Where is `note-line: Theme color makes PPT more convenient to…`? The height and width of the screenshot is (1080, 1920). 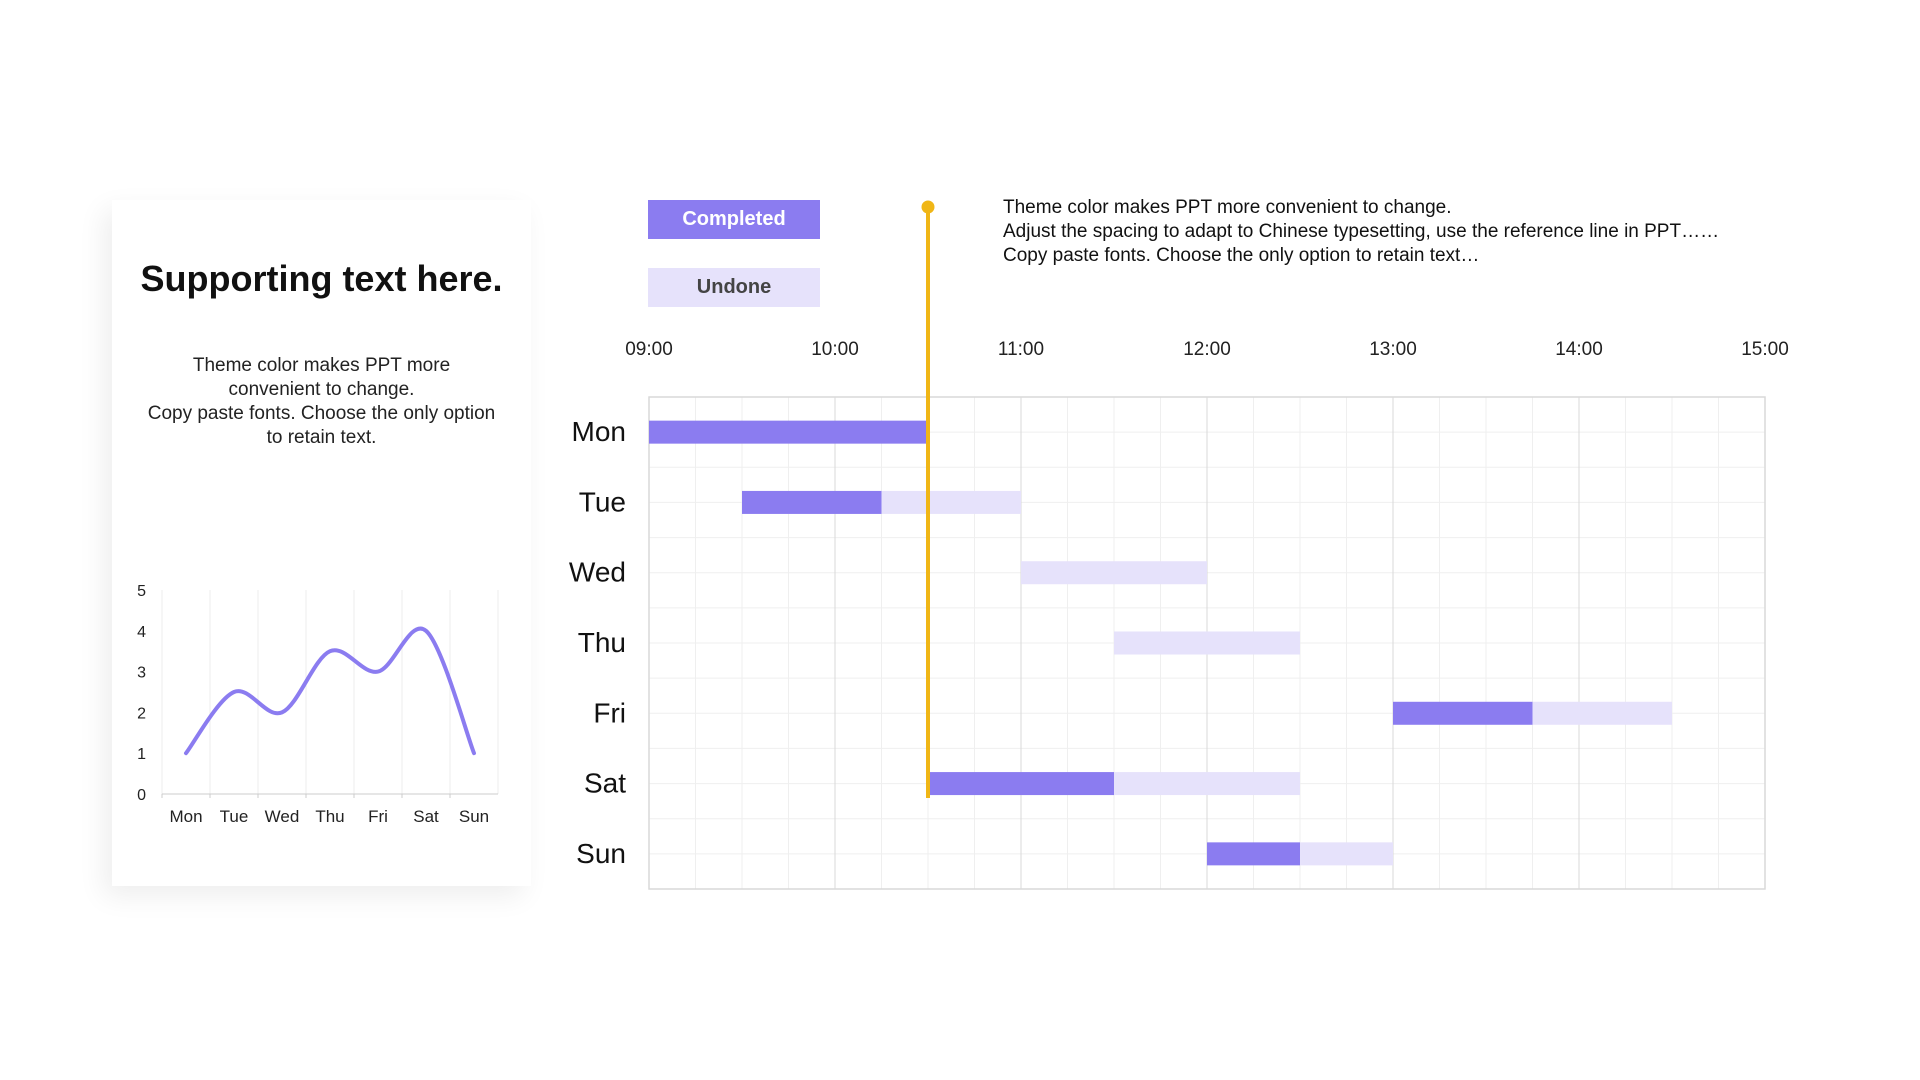 note-line: Theme color makes PPT more convenient to… is located at coordinates (1227, 207).